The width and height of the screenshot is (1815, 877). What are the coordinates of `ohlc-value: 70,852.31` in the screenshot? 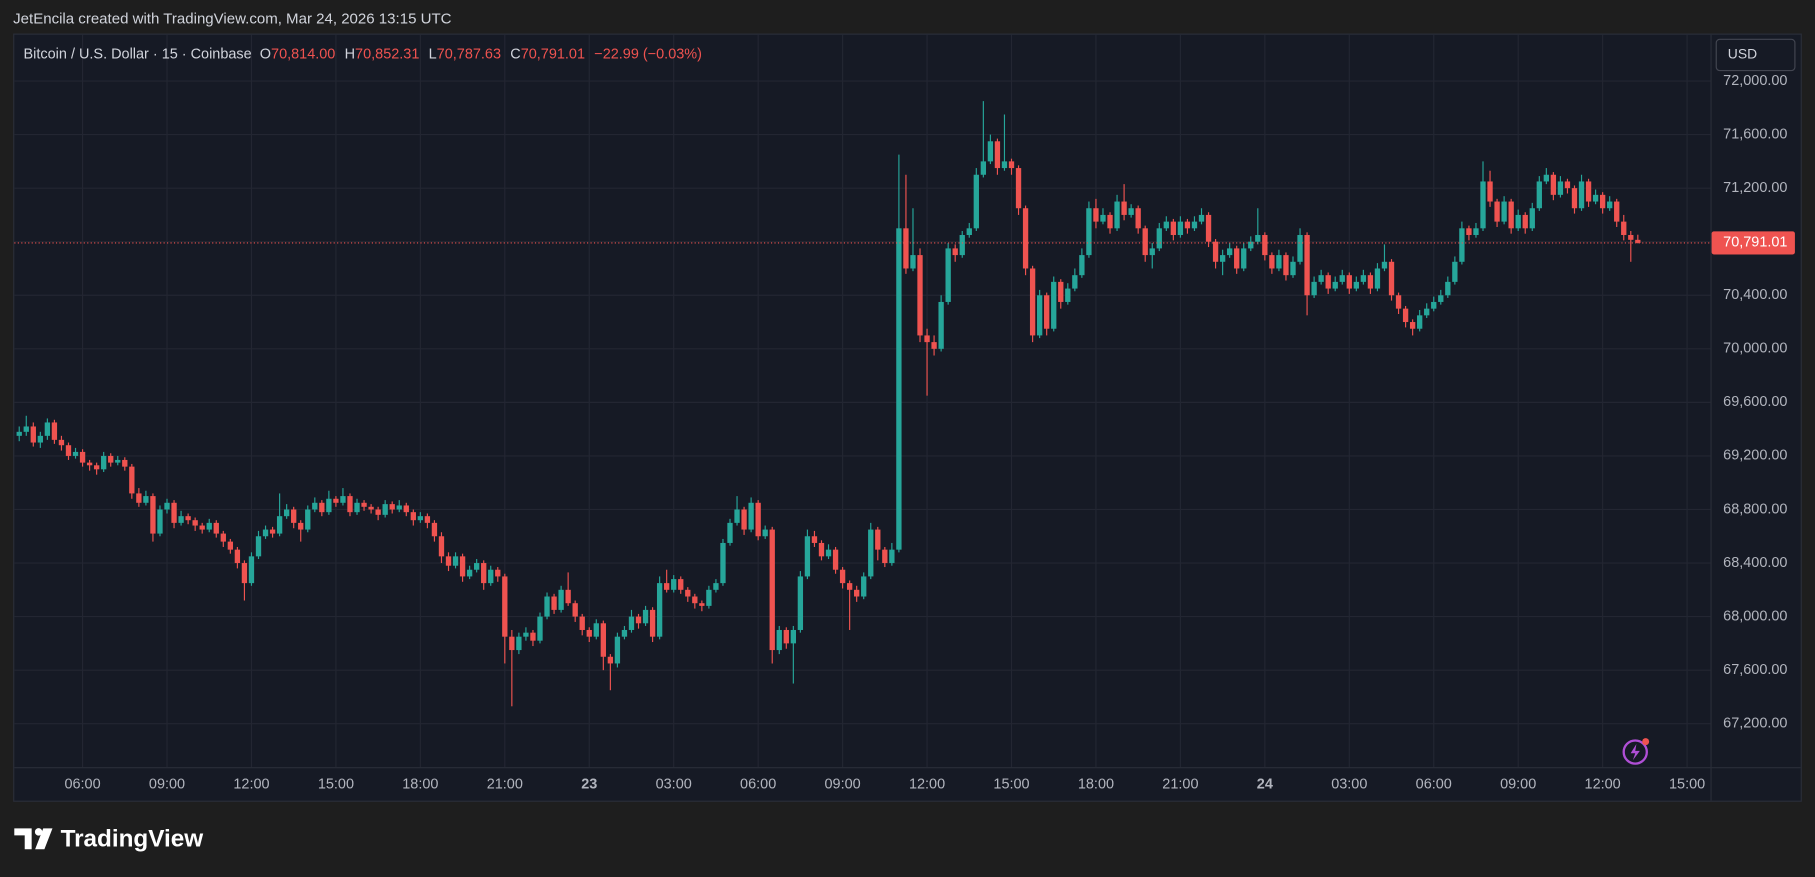 It's located at (387, 54).